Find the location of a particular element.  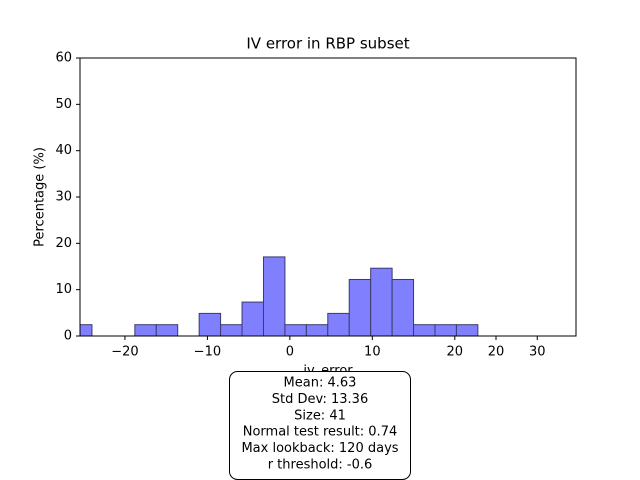

x-tick-label: −20 is located at coordinates (124, 352).